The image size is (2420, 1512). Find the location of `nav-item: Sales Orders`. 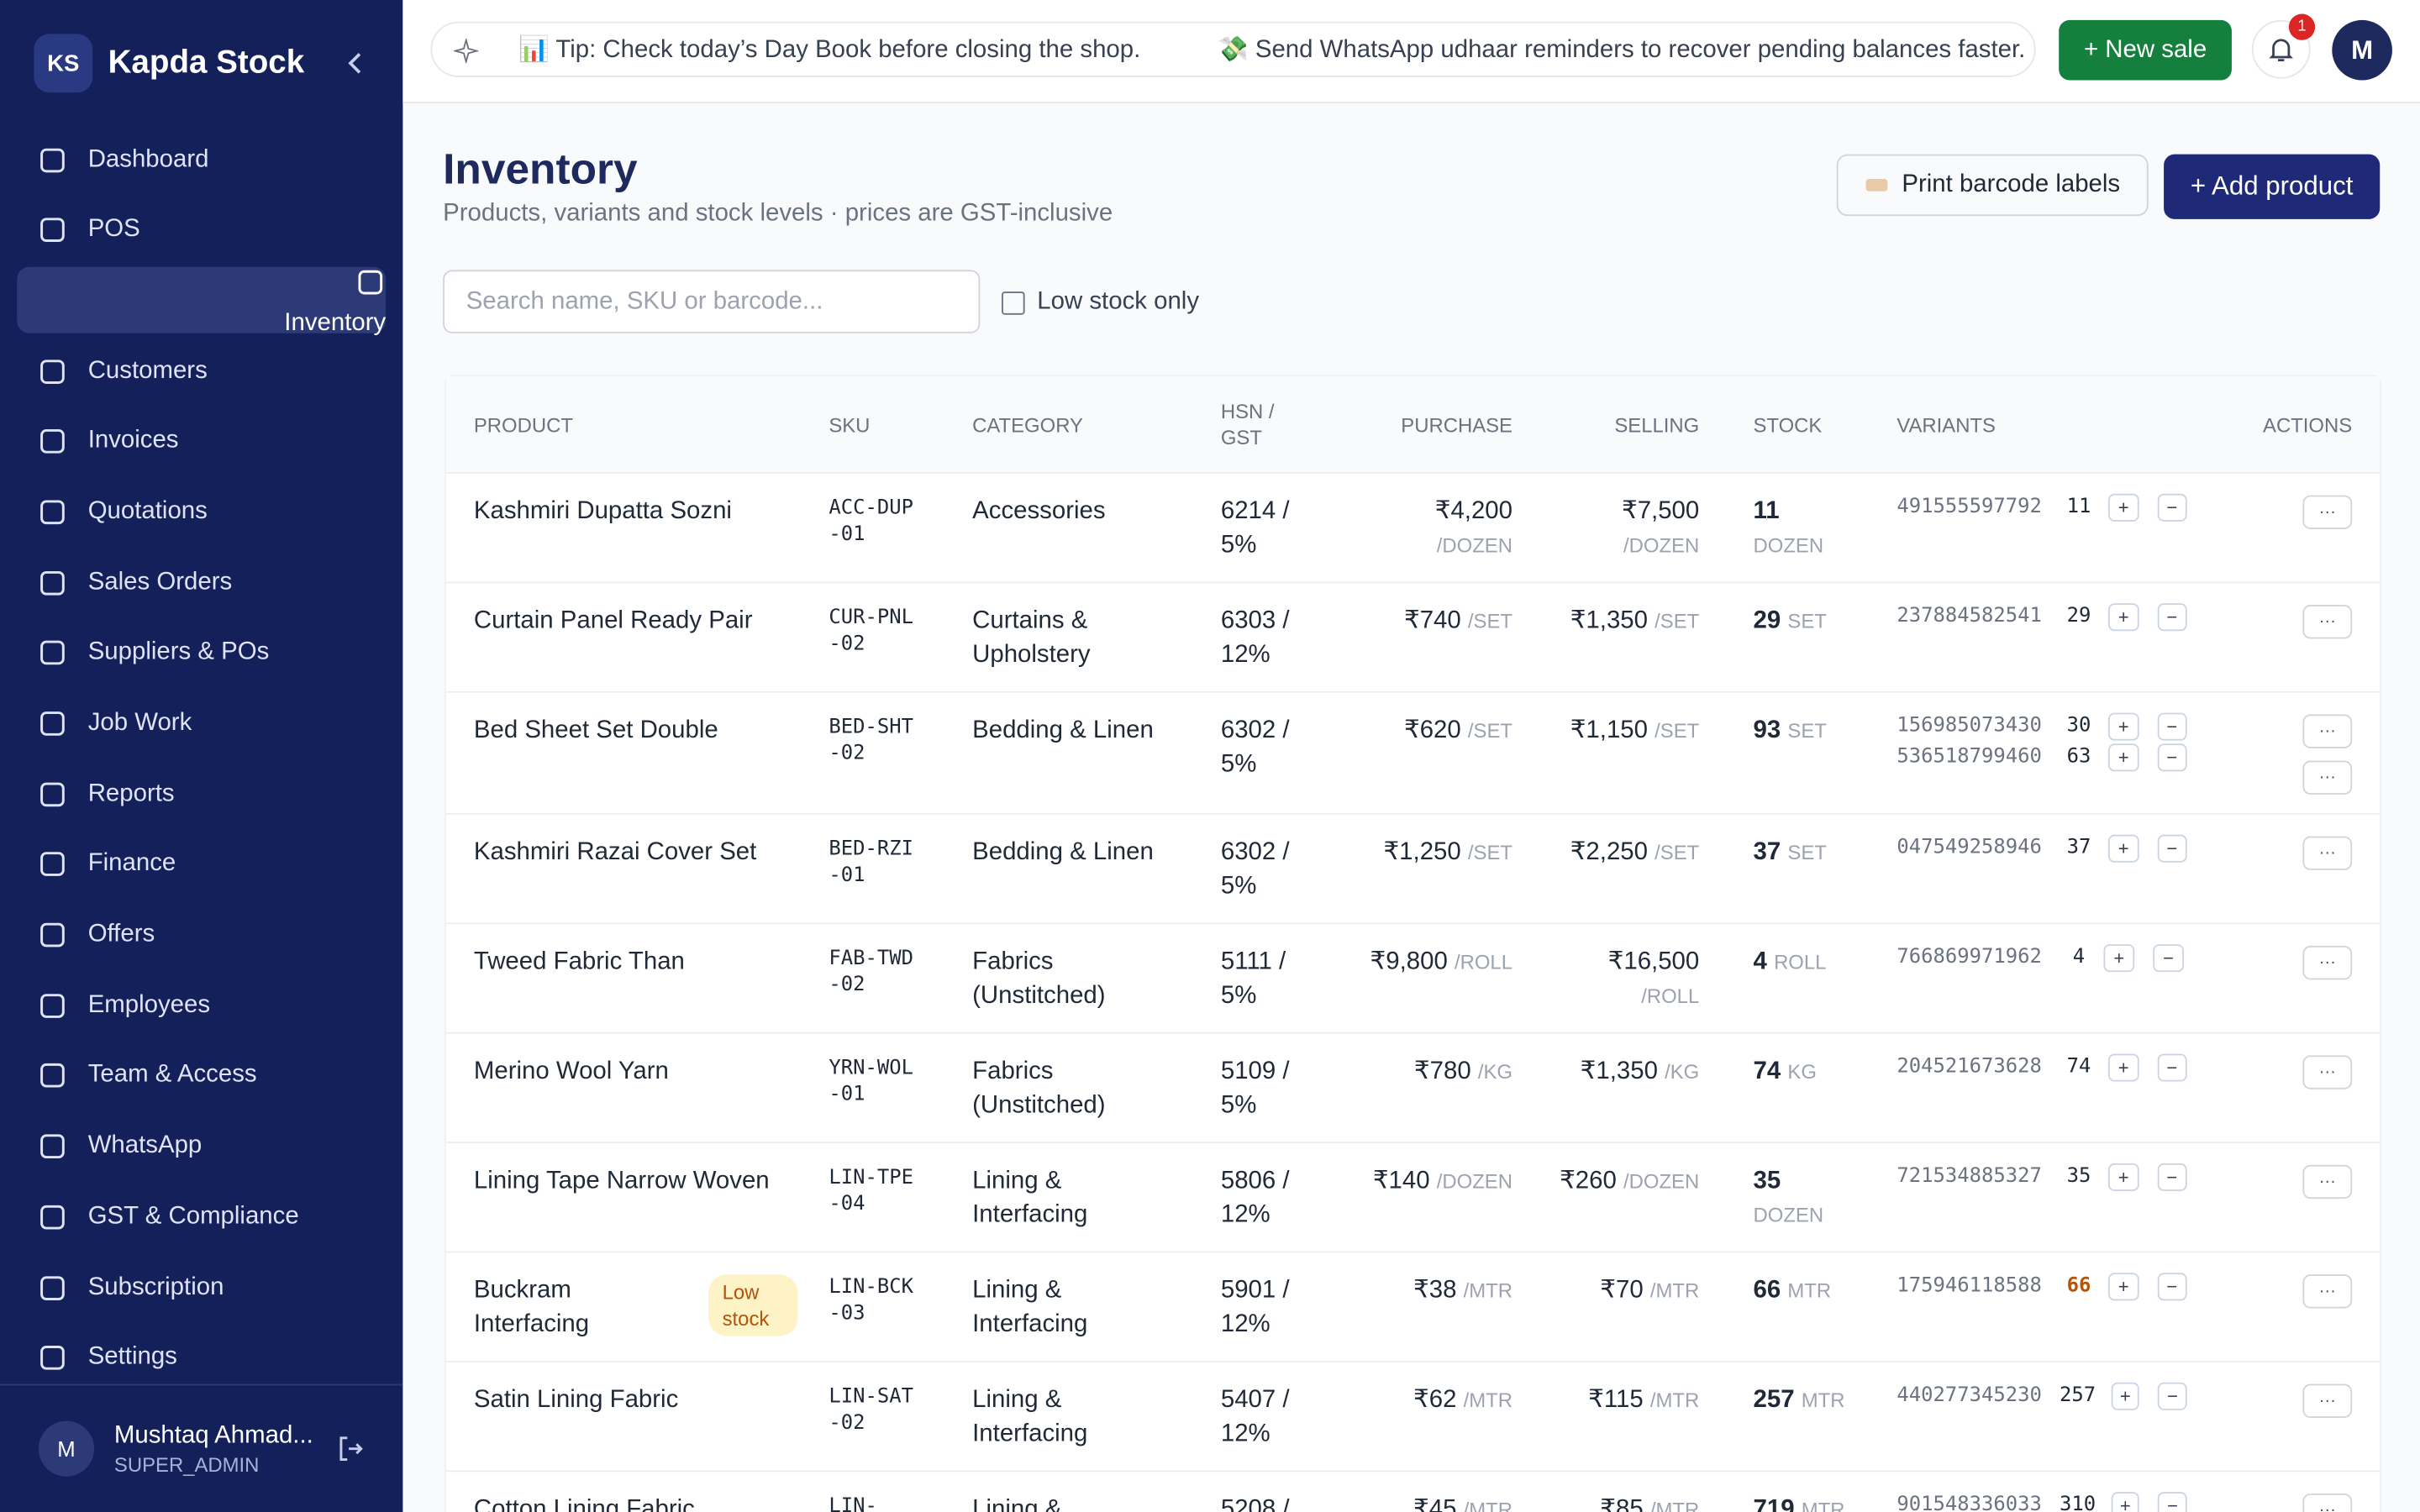

nav-item: Sales Orders is located at coordinates (202, 582).